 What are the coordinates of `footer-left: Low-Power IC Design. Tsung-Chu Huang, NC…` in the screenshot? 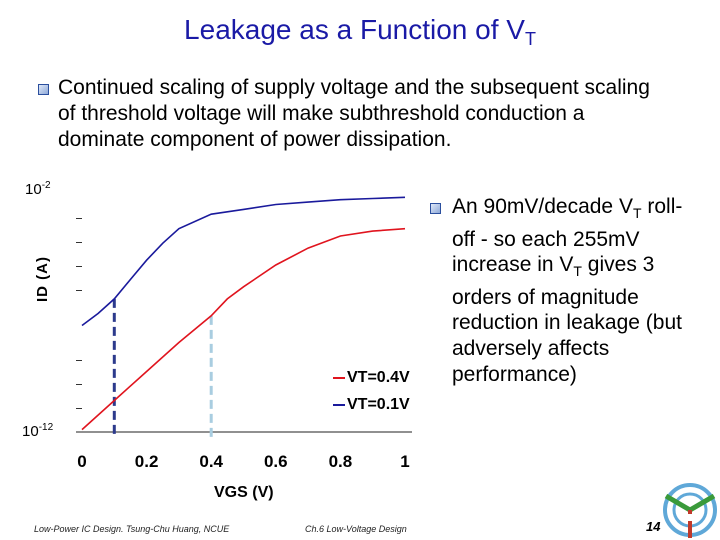 It's located at (132, 529).